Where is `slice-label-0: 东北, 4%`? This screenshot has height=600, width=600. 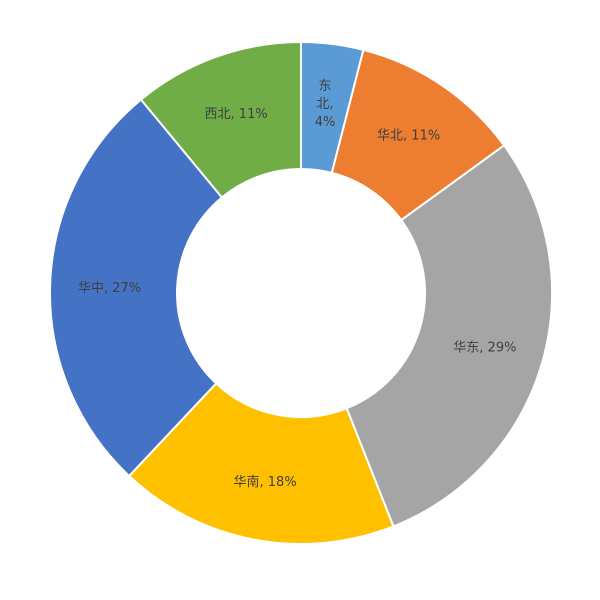 slice-label-0: 东北, 4% is located at coordinates (325, 104).